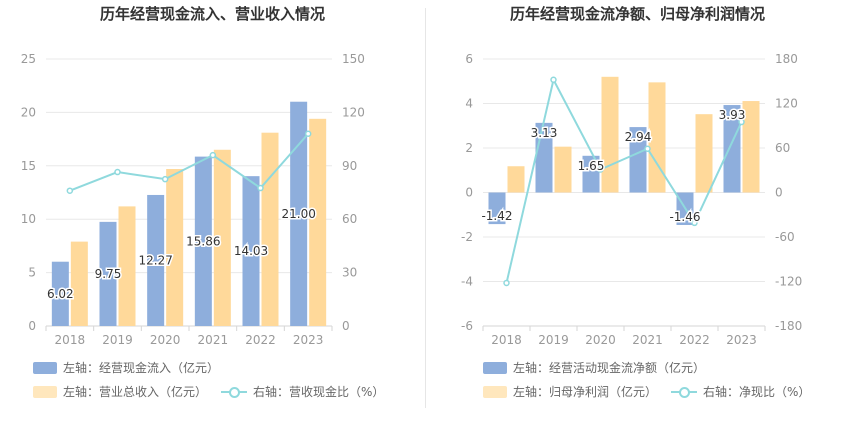 The height and width of the screenshot is (437, 850). I want to click on legend-item-operating-net-cash: 左轴：经营活动现金流净额（亿元）, so click(594, 367).